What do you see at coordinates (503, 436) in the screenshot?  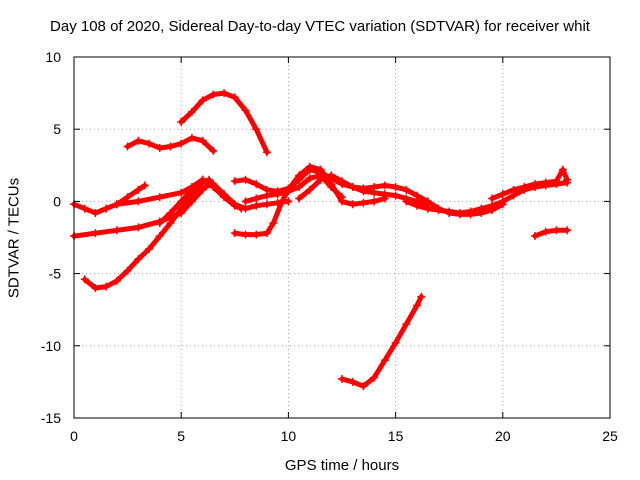 I see `x-tick-label: 20` at bounding box center [503, 436].